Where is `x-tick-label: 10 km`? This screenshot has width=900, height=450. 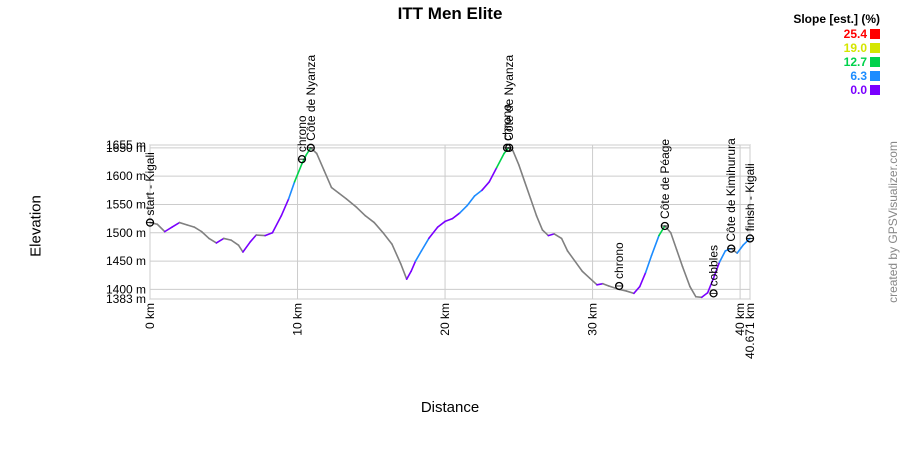
x-tick-label: 10 km is located at coordinates (298, 319).